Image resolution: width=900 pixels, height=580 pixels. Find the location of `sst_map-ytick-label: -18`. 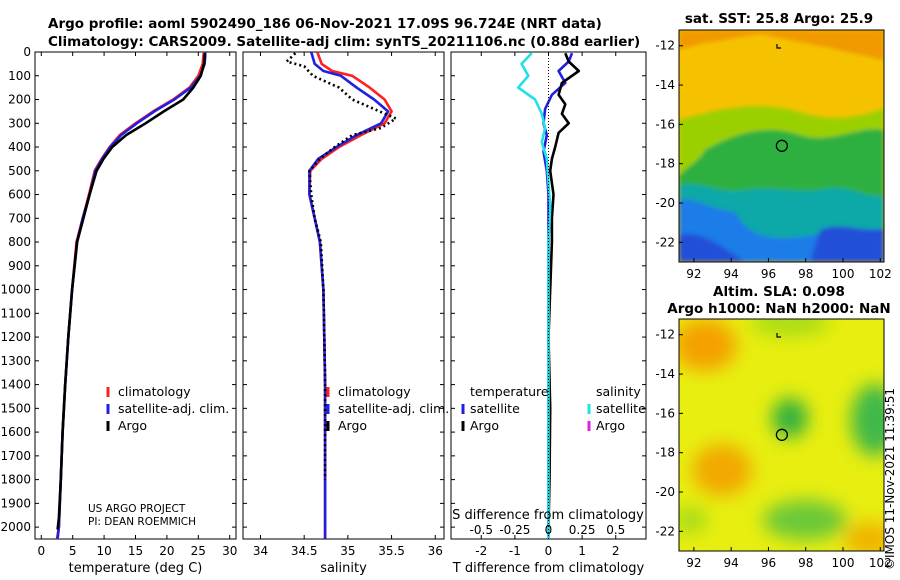

sst_map-ytick-label: -18 is located at coordinates (665, 164).